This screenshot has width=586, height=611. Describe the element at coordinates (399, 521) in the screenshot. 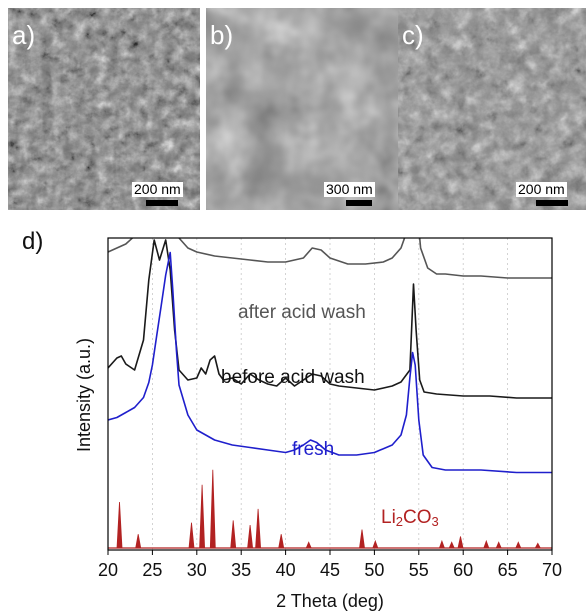

I see `li2co3-sub-2: 2` at that location.